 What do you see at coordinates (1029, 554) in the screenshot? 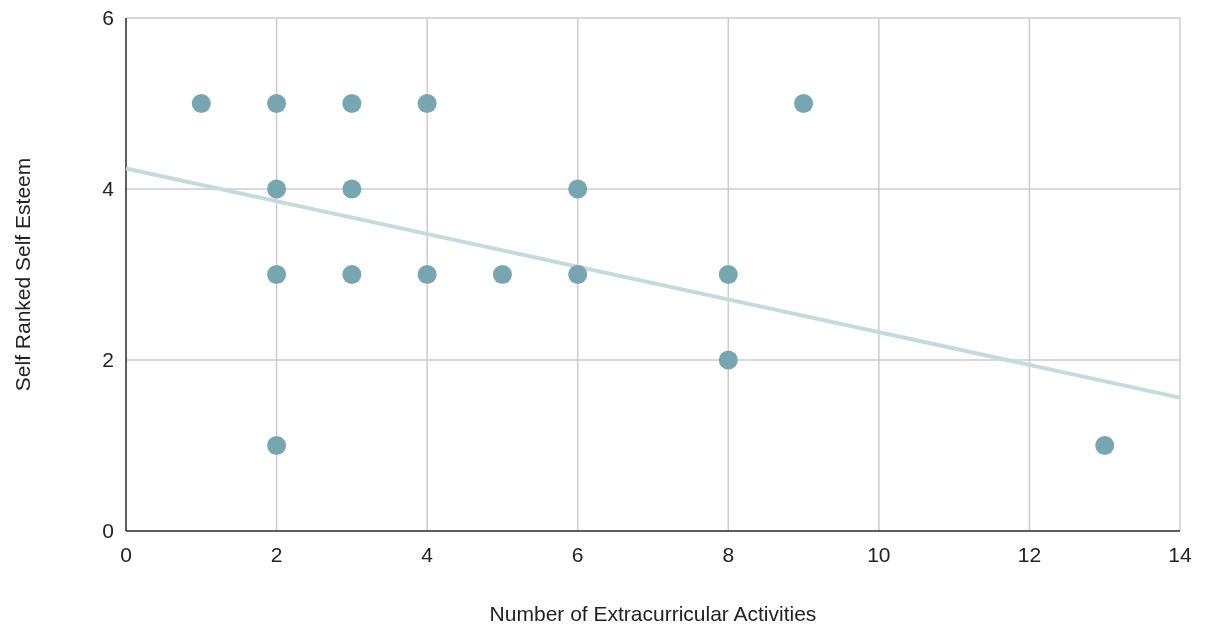
I see `x-tick-label: 12` at bounding box center [1029, 554].